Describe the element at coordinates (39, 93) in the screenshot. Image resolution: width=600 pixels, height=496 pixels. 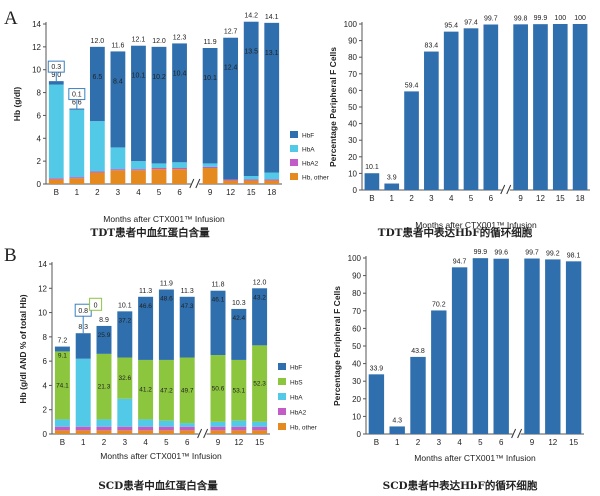
I see `y-tick-label: 8` at that location.